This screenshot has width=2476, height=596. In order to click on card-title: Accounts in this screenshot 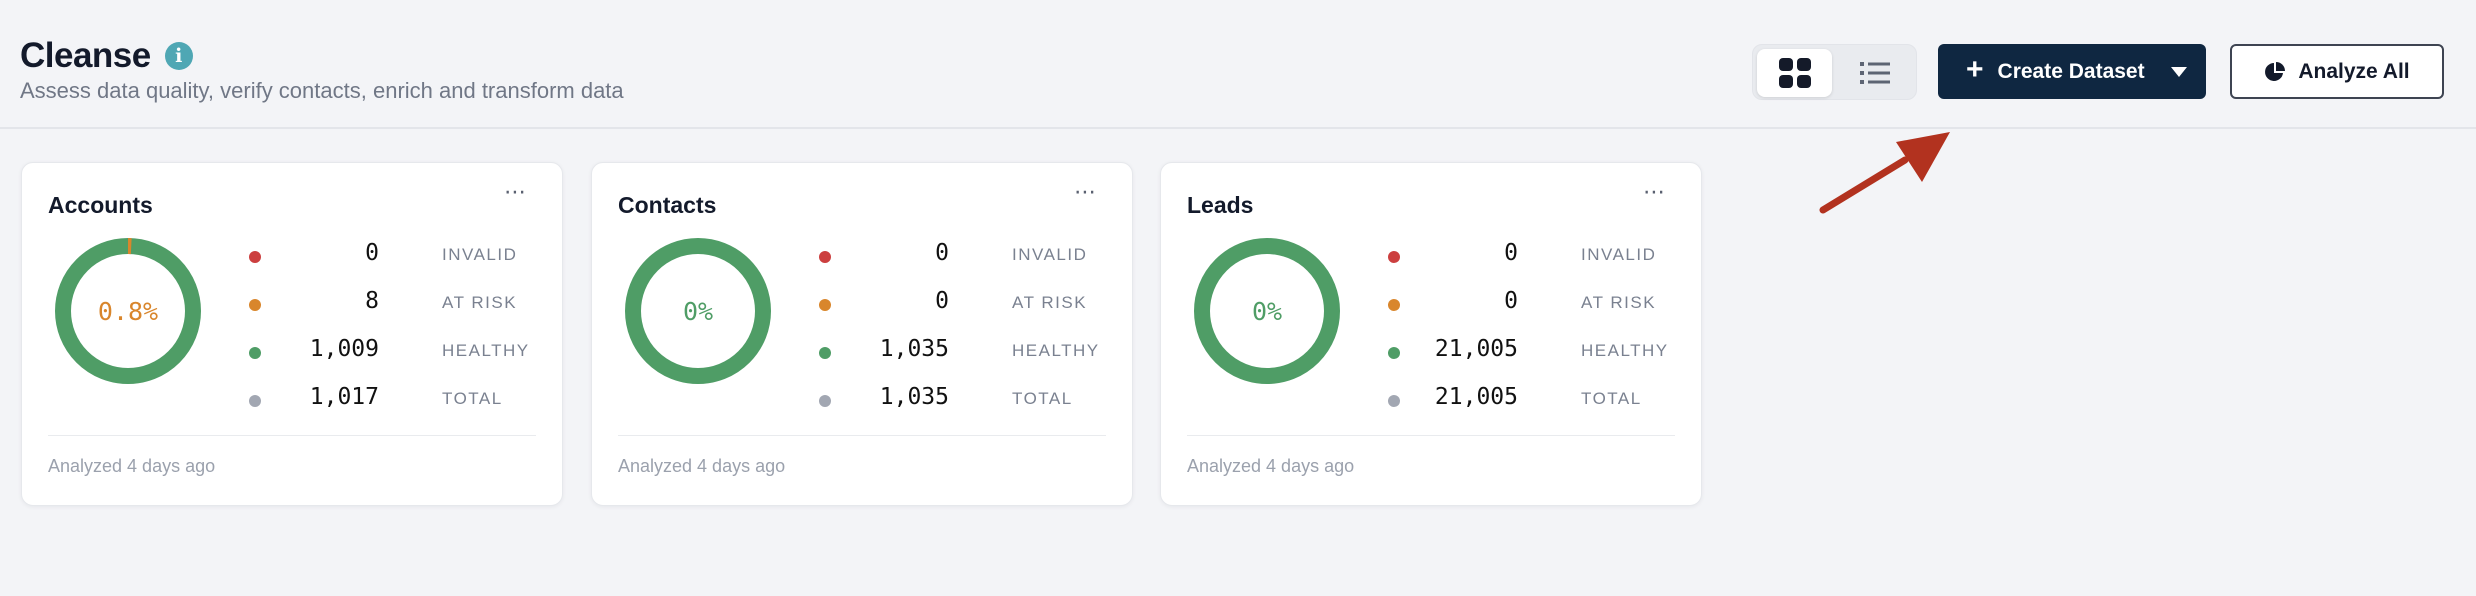, I will do `click(100, 205)`.